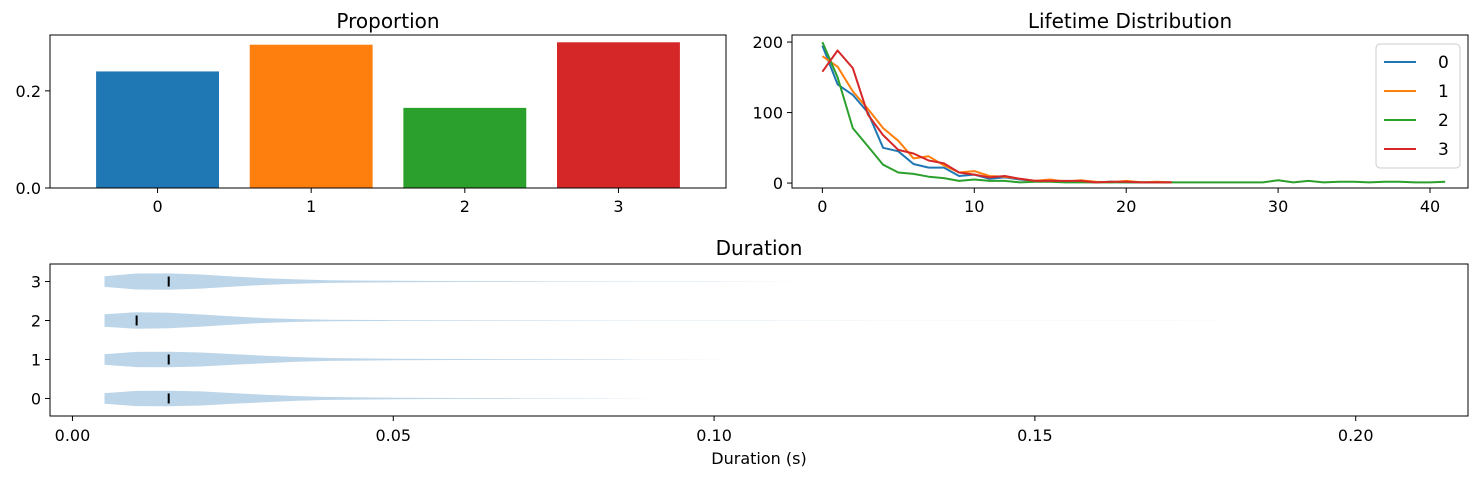 The image size is (1478, 478). I want to click on duration-x-ticks: 0.00 0.05 0.10 0.15 0.20, so click(714, 430).